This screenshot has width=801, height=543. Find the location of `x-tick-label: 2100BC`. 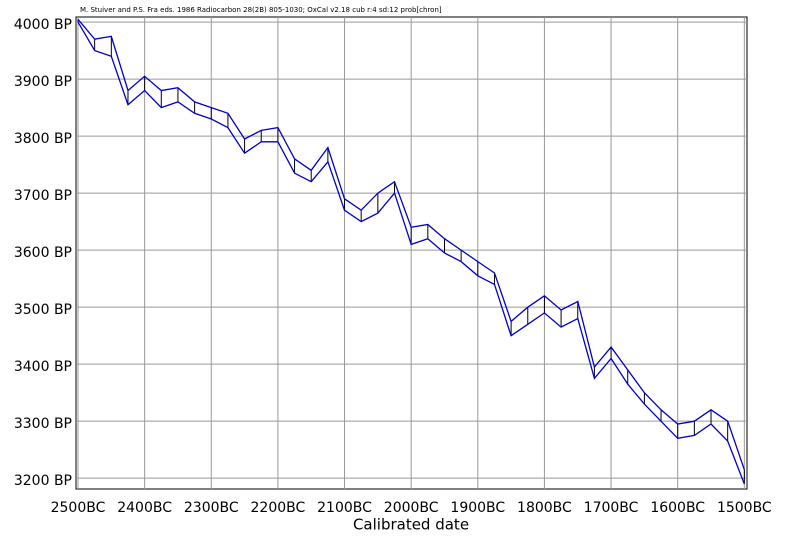

x-tick-label: 2100BC is located at coordinates (344, 508).